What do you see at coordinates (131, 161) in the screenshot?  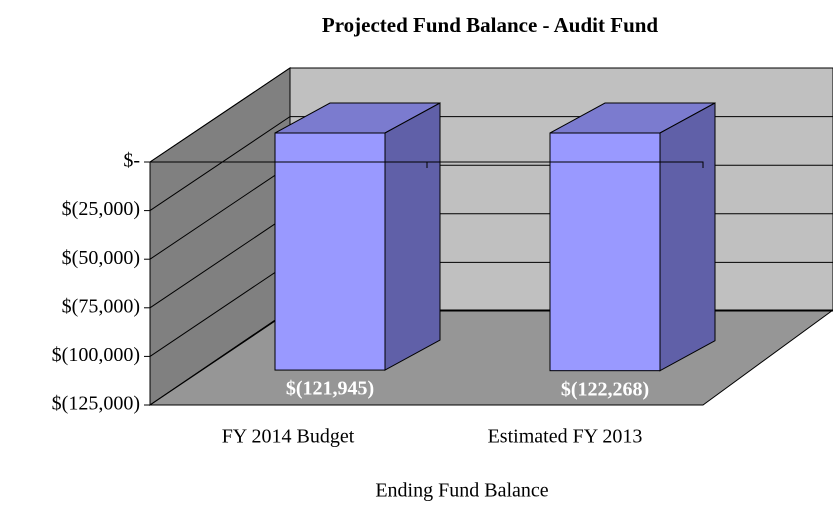 I see `y-tick-label: $-` at bounding box center [131, 161].